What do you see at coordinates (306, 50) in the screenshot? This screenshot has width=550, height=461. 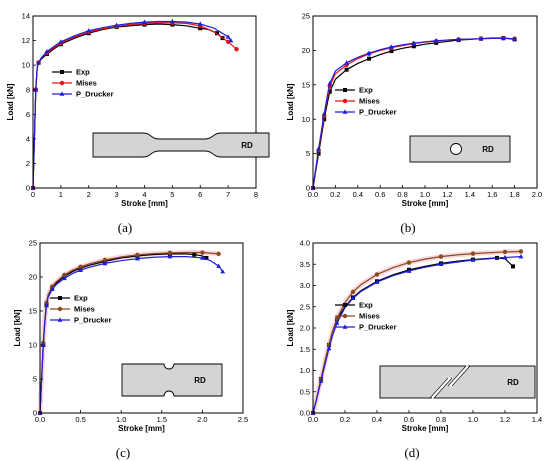 I see `y-tick-label: 20` at bounding box center [306, 50].